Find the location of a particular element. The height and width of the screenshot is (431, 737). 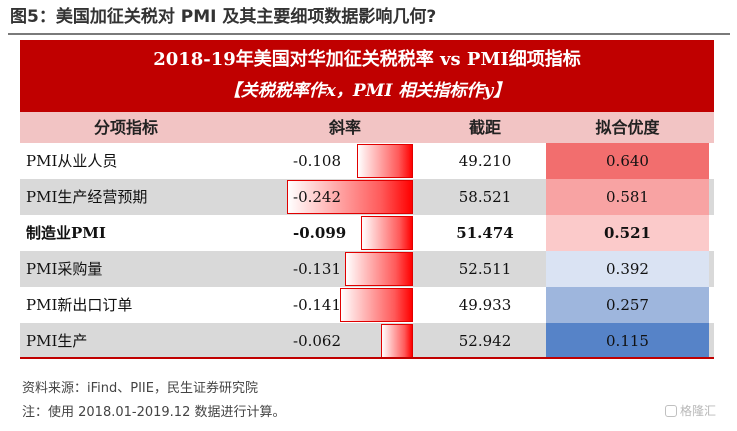

header-intercept: 截距 is located at coordinates (484, 127).